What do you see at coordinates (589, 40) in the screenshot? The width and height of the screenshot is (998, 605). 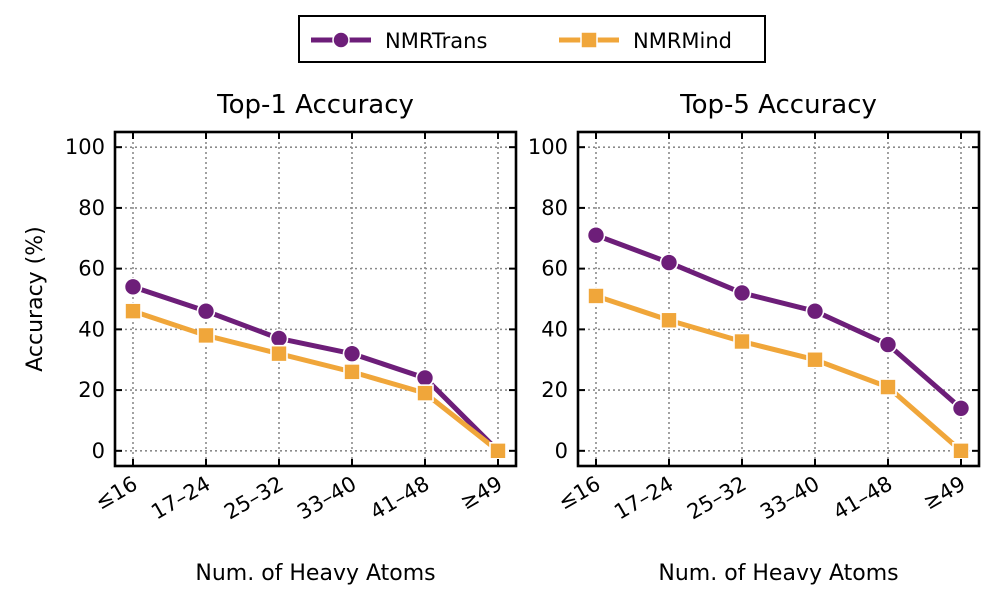 I see `legend-marker-nmrmind` at bounding box center [589, 40].